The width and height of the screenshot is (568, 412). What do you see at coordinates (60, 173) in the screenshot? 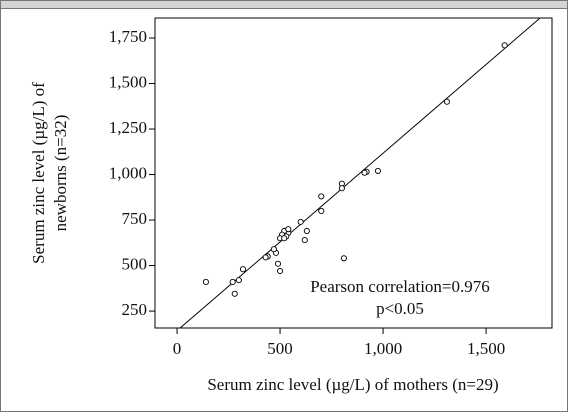
I see `y-axis-label: newborns (n=32)` at bounding box center [60, 173].